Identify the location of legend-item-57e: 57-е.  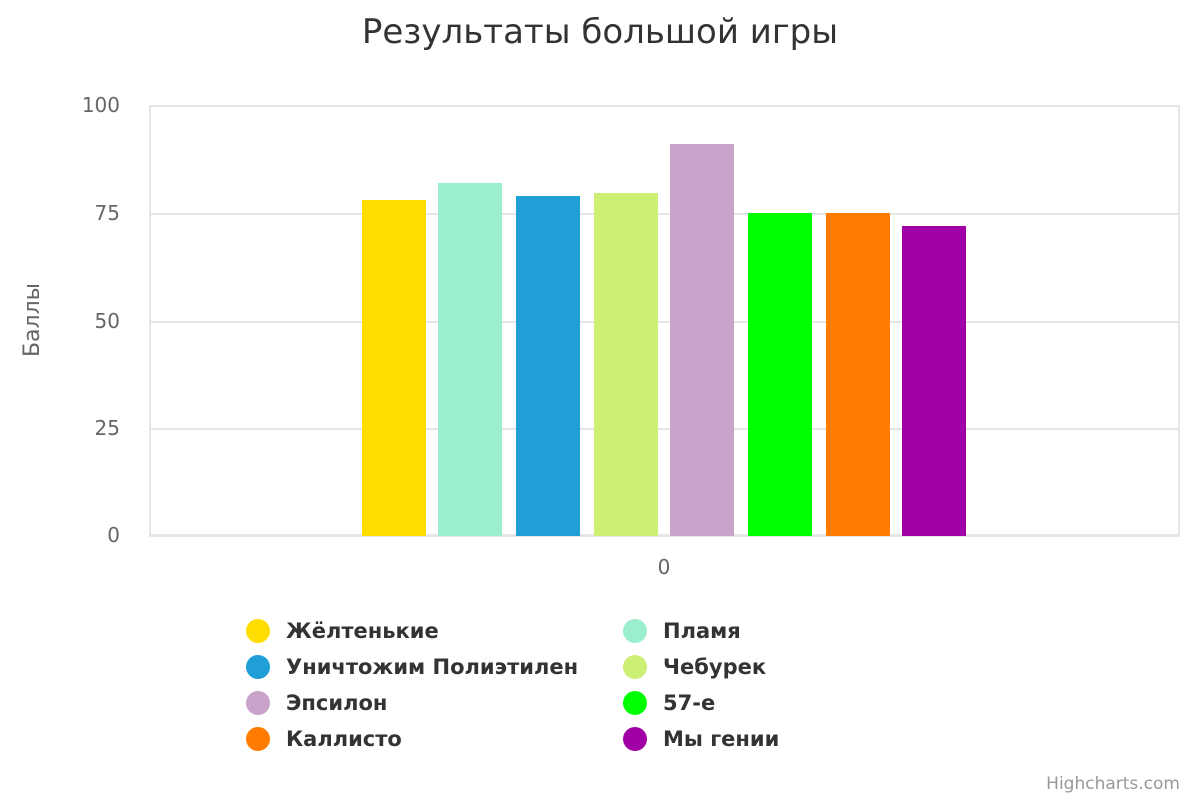
(669, 703).